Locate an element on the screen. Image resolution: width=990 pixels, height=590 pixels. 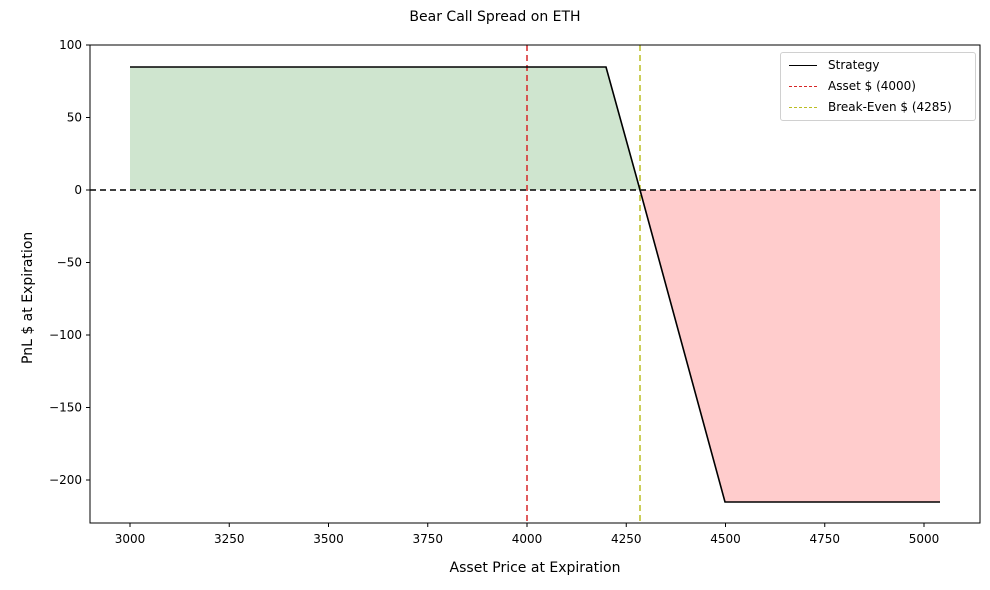
x-axis-label: Asset Price at Expiration is located at coordinates (535, 568).